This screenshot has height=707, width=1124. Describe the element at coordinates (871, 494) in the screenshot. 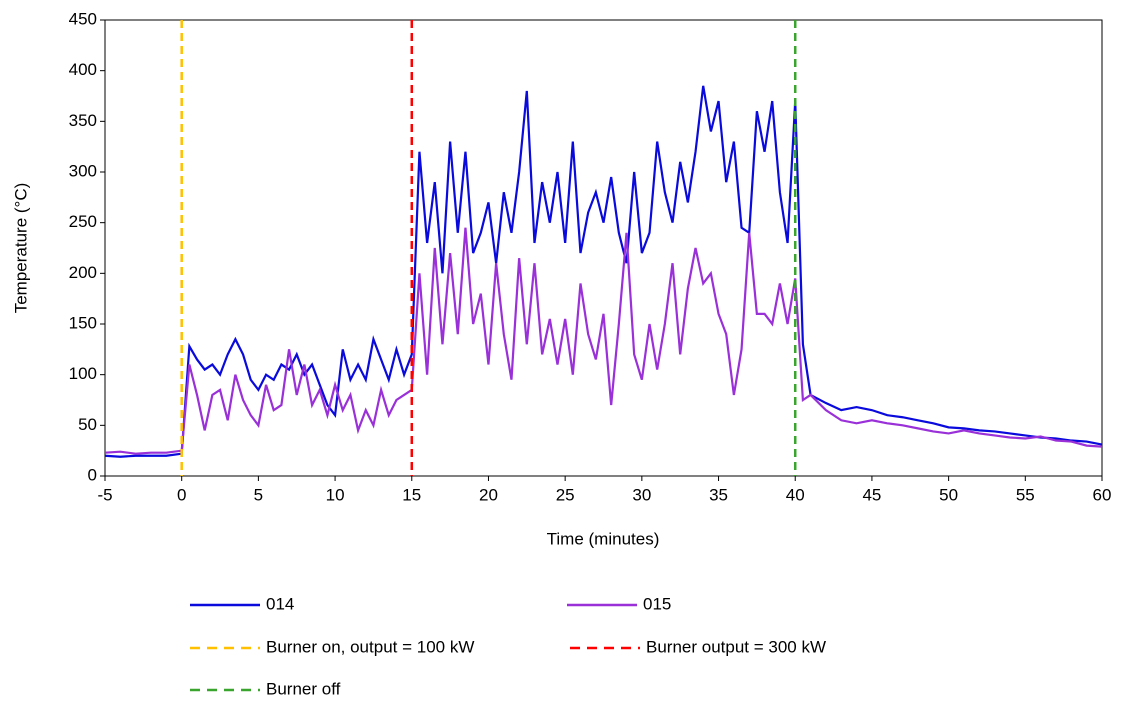

I see `x-tick-label: 45` at that location.